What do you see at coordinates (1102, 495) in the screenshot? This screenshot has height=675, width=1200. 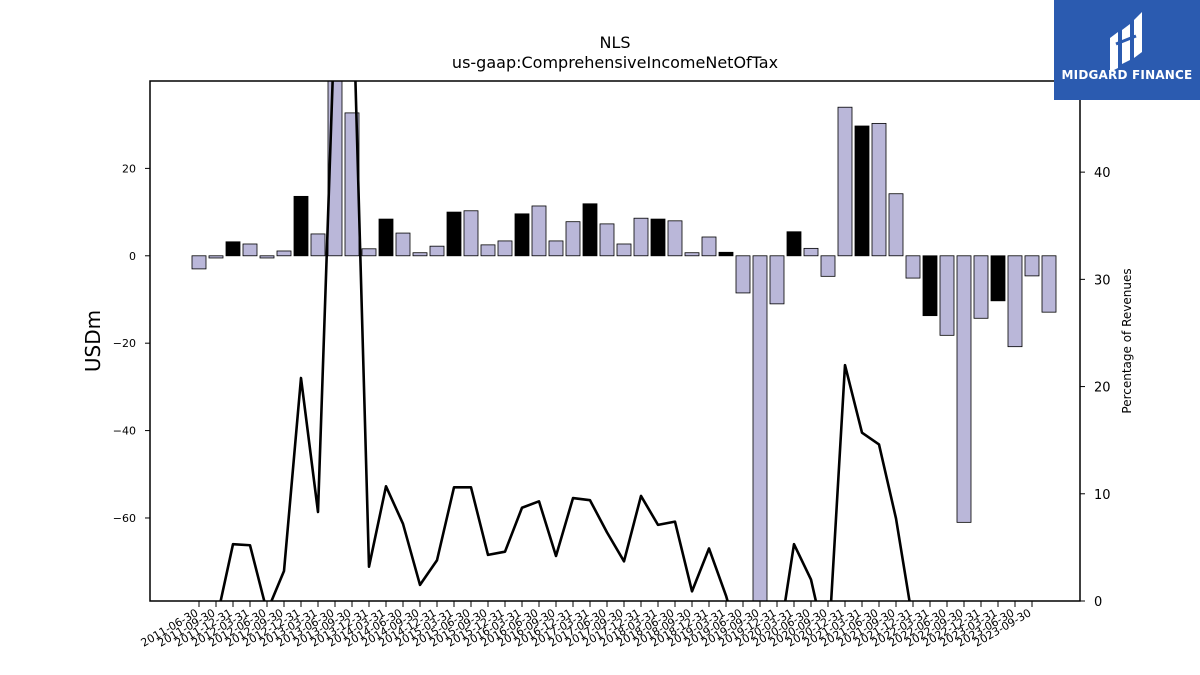 I see `y-right-tick-label: 10` at bounding box center [1102, 495].